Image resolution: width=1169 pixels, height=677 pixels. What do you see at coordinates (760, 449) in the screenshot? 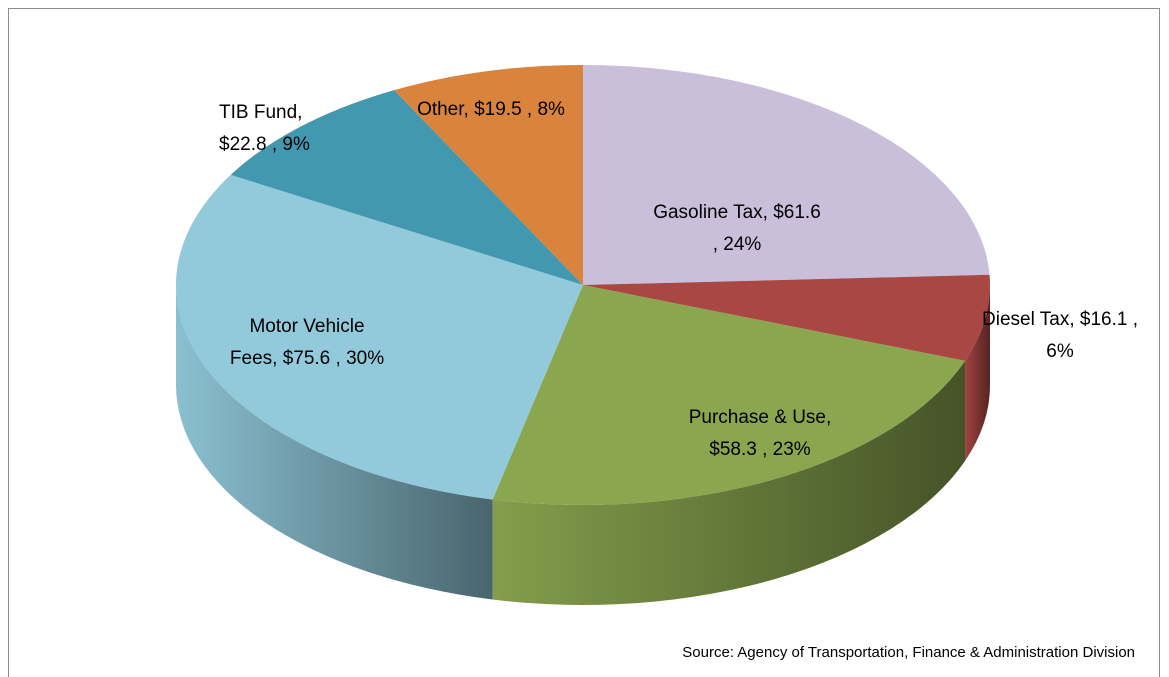
I see `data-label: $58.3 , 23%` at bounding box center [760, 449].